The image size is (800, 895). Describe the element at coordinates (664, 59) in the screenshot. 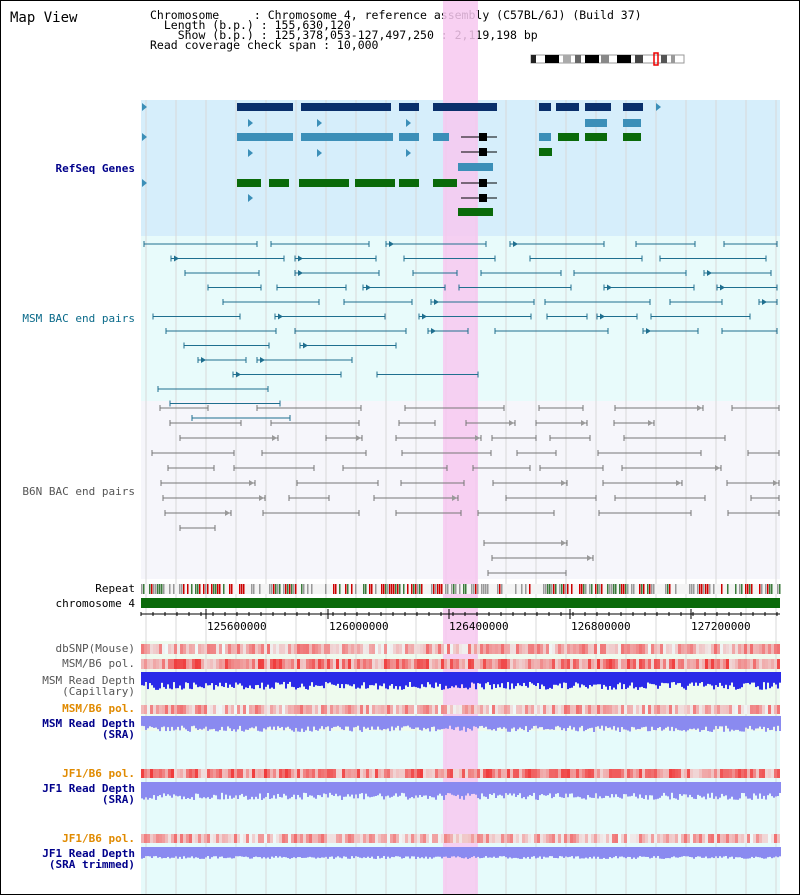

I see `ideogram-band` at that location.